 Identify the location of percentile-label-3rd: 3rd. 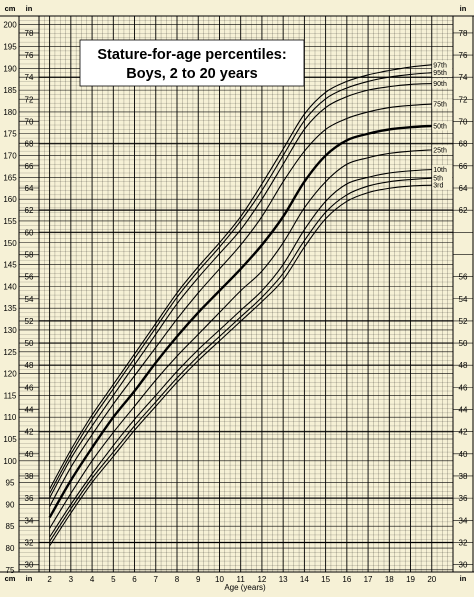
(438, 186).